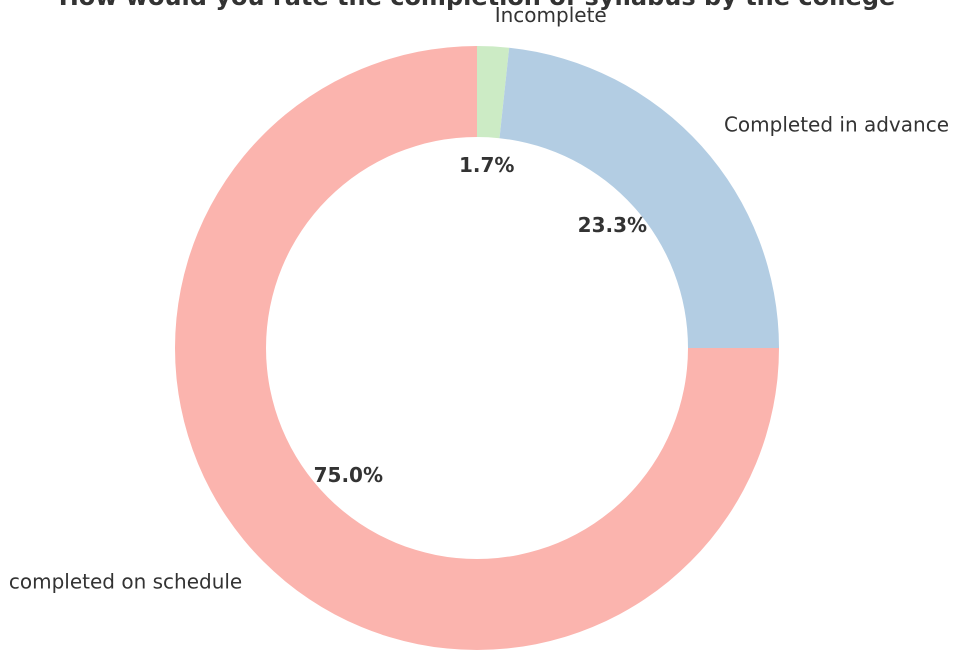  What do you see at coordinates (486, 165) in the screenshot?
I see `percent-label: 1.7%` at bounding box center [486, 165].